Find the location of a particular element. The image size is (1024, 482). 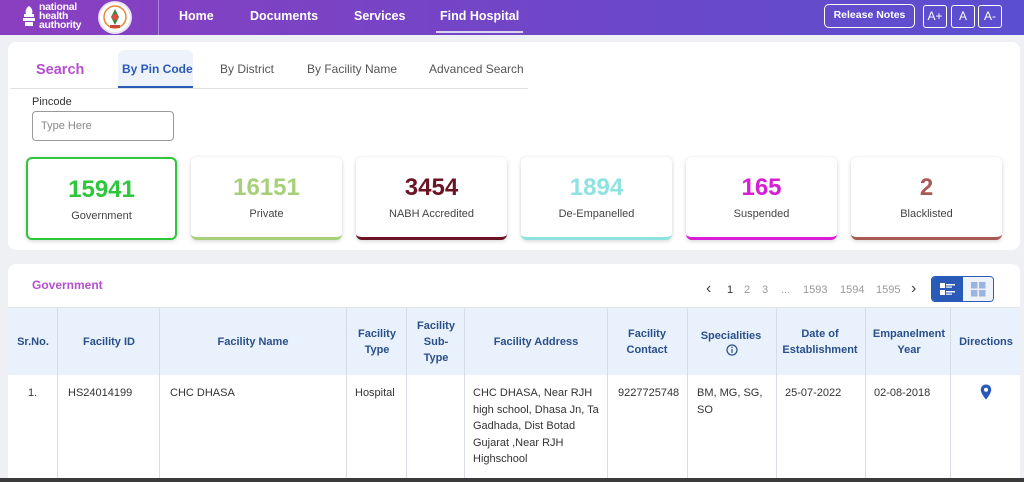

list-view-icon is located at coordinates (947, 289).